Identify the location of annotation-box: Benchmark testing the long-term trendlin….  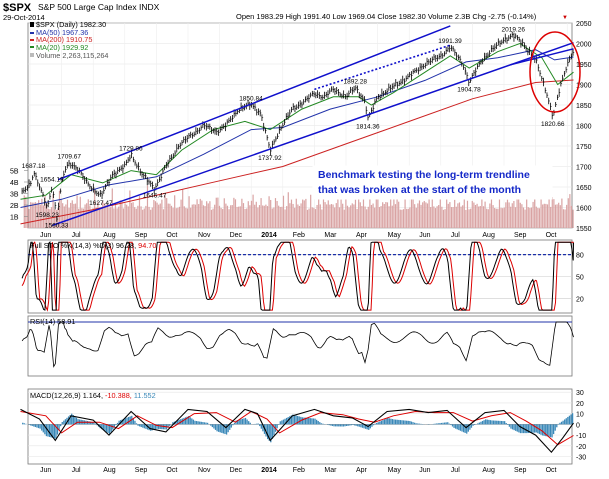
(432, 182).